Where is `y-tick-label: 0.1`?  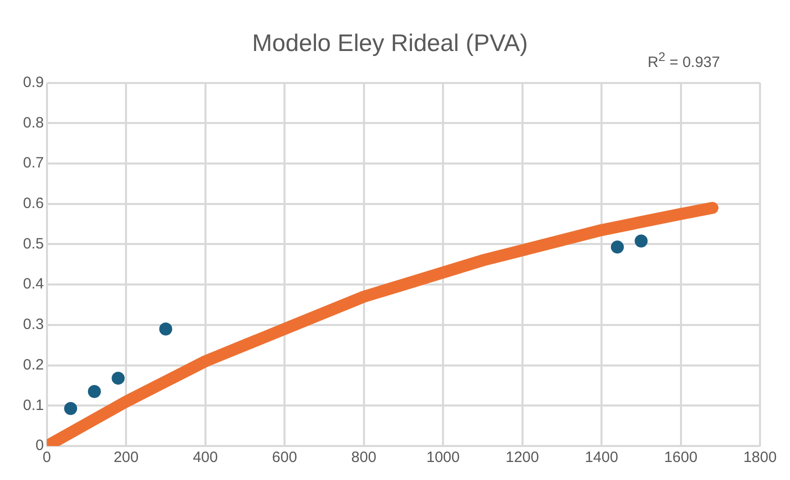 y-tick-label: 0.1 is located at coordinates (33, 405).